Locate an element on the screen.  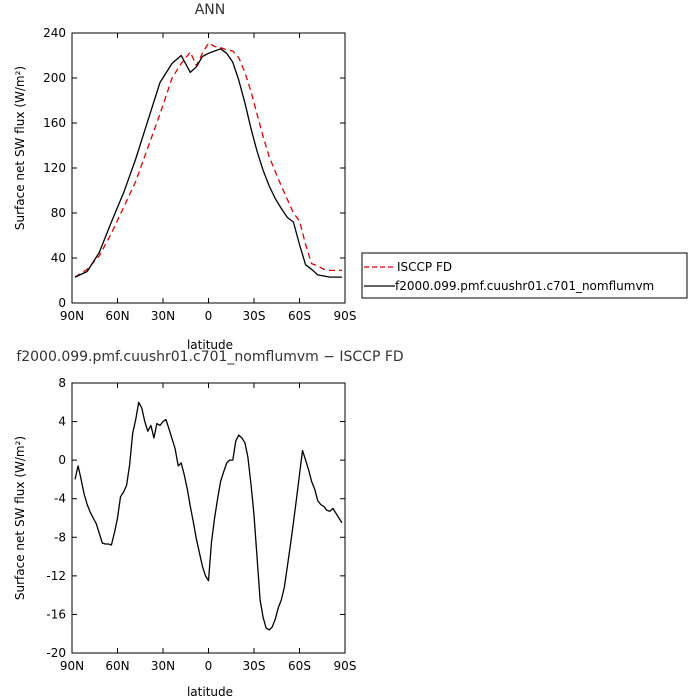
bottom-chart-series-1-line is located at coordinates (208, 516).